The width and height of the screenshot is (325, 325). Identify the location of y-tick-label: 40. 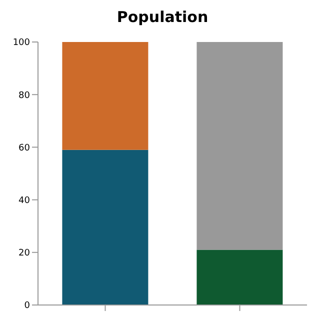
(24, 201).